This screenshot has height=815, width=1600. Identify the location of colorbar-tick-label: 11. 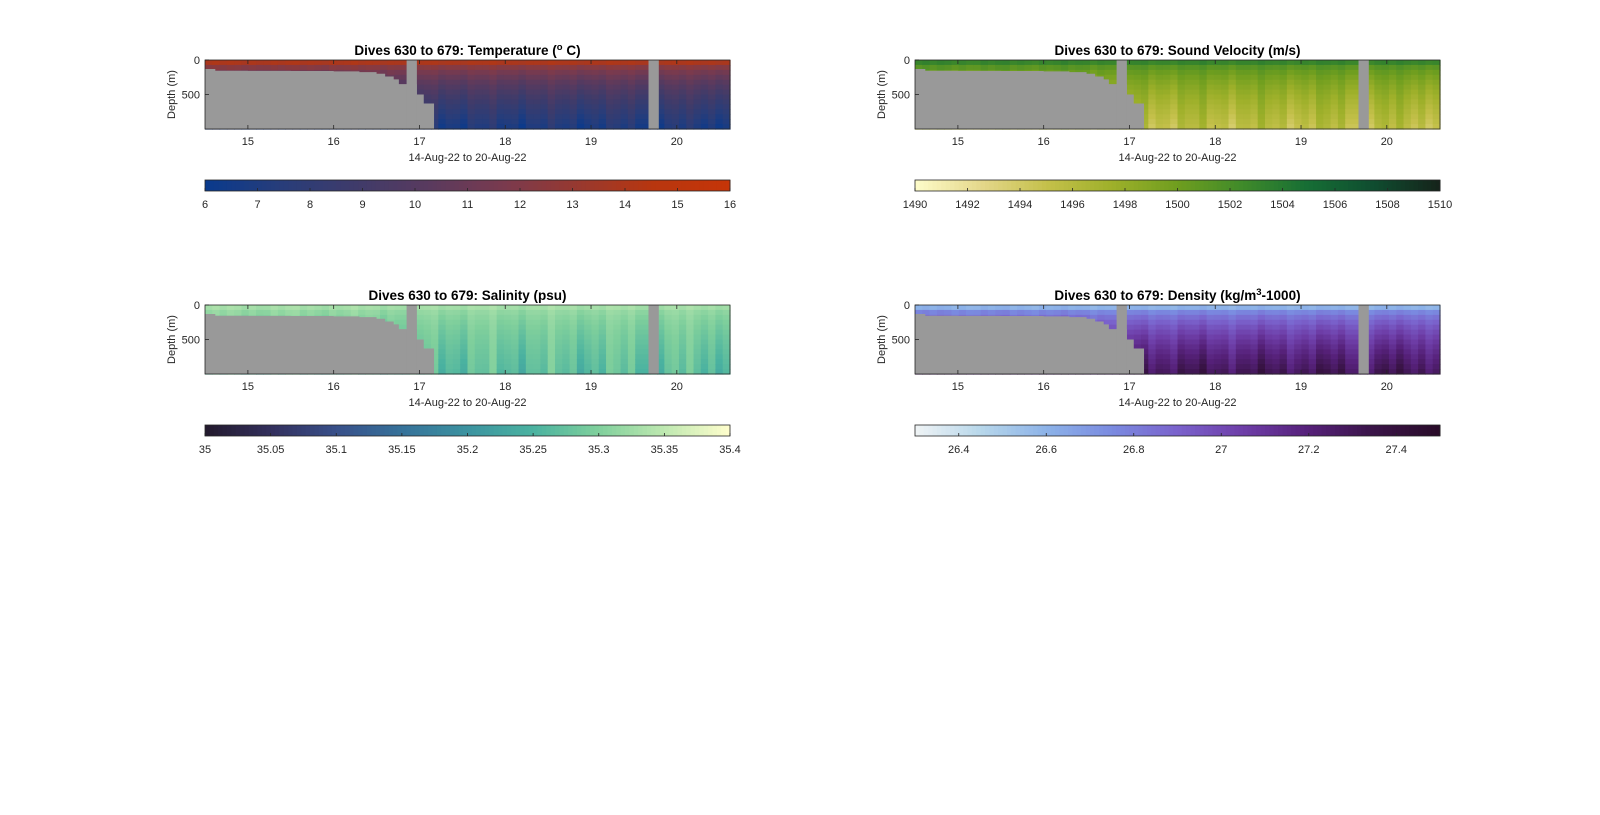
(467, 205).